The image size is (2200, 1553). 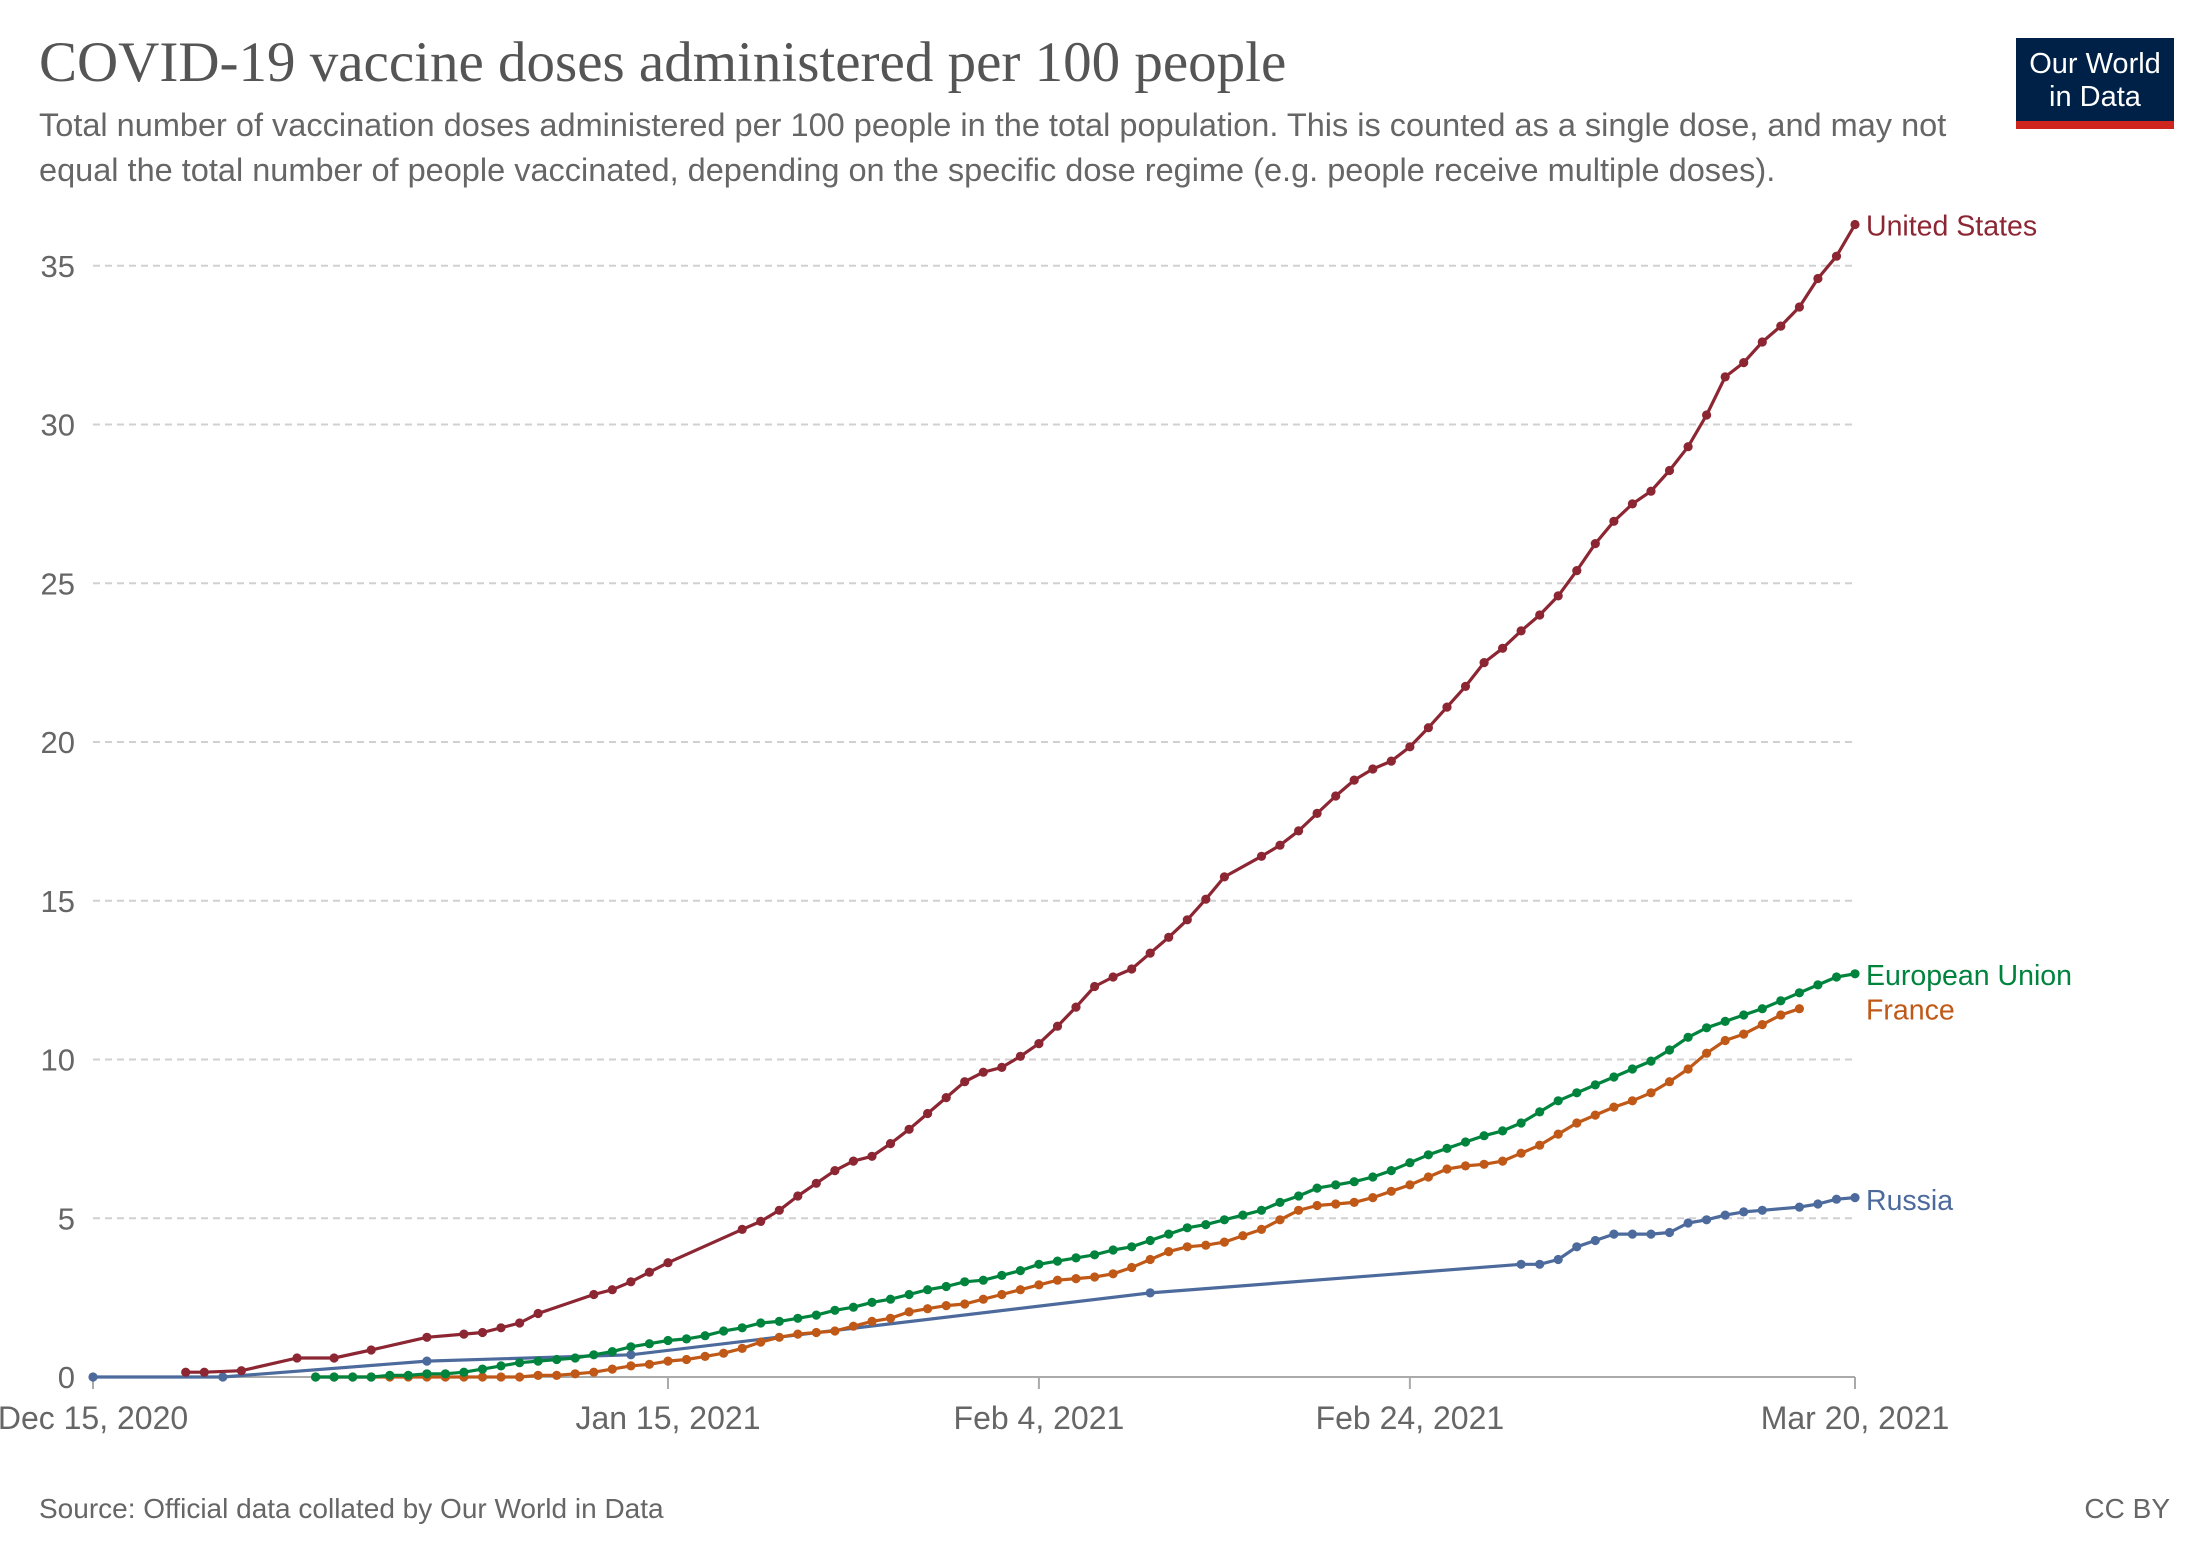 I want to click on series-label-united-states: United States, so click(x=1951, y=226).